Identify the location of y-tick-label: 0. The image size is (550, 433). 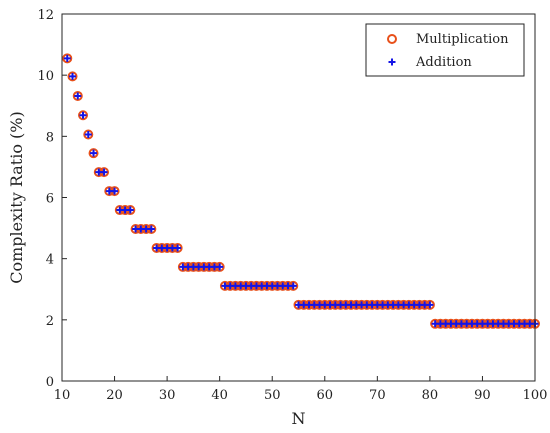
(50, 382).